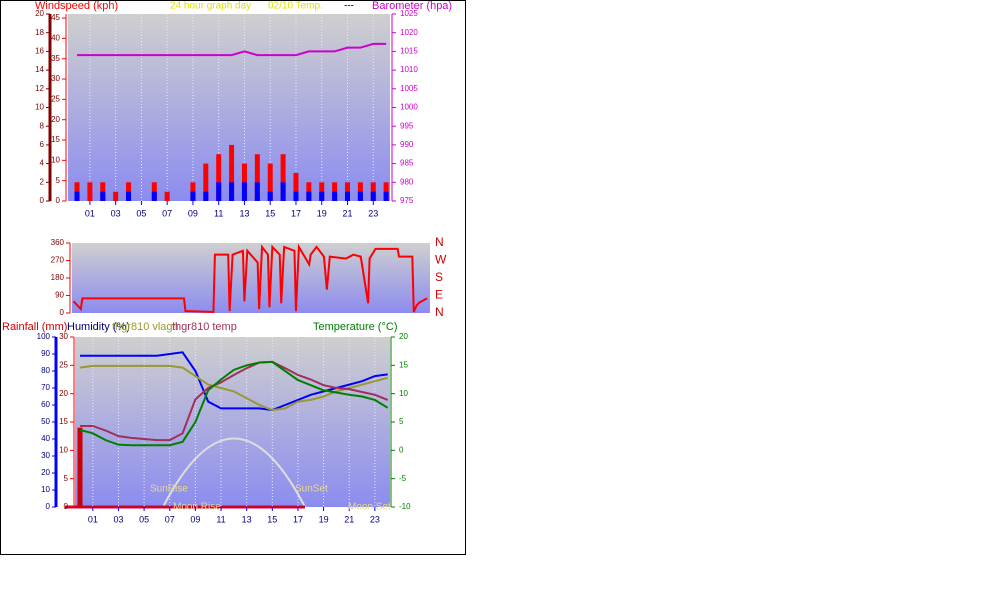 This screenshot has height=615, width=1008. I want to click on y-tick-label: 180, so click(58, 277).